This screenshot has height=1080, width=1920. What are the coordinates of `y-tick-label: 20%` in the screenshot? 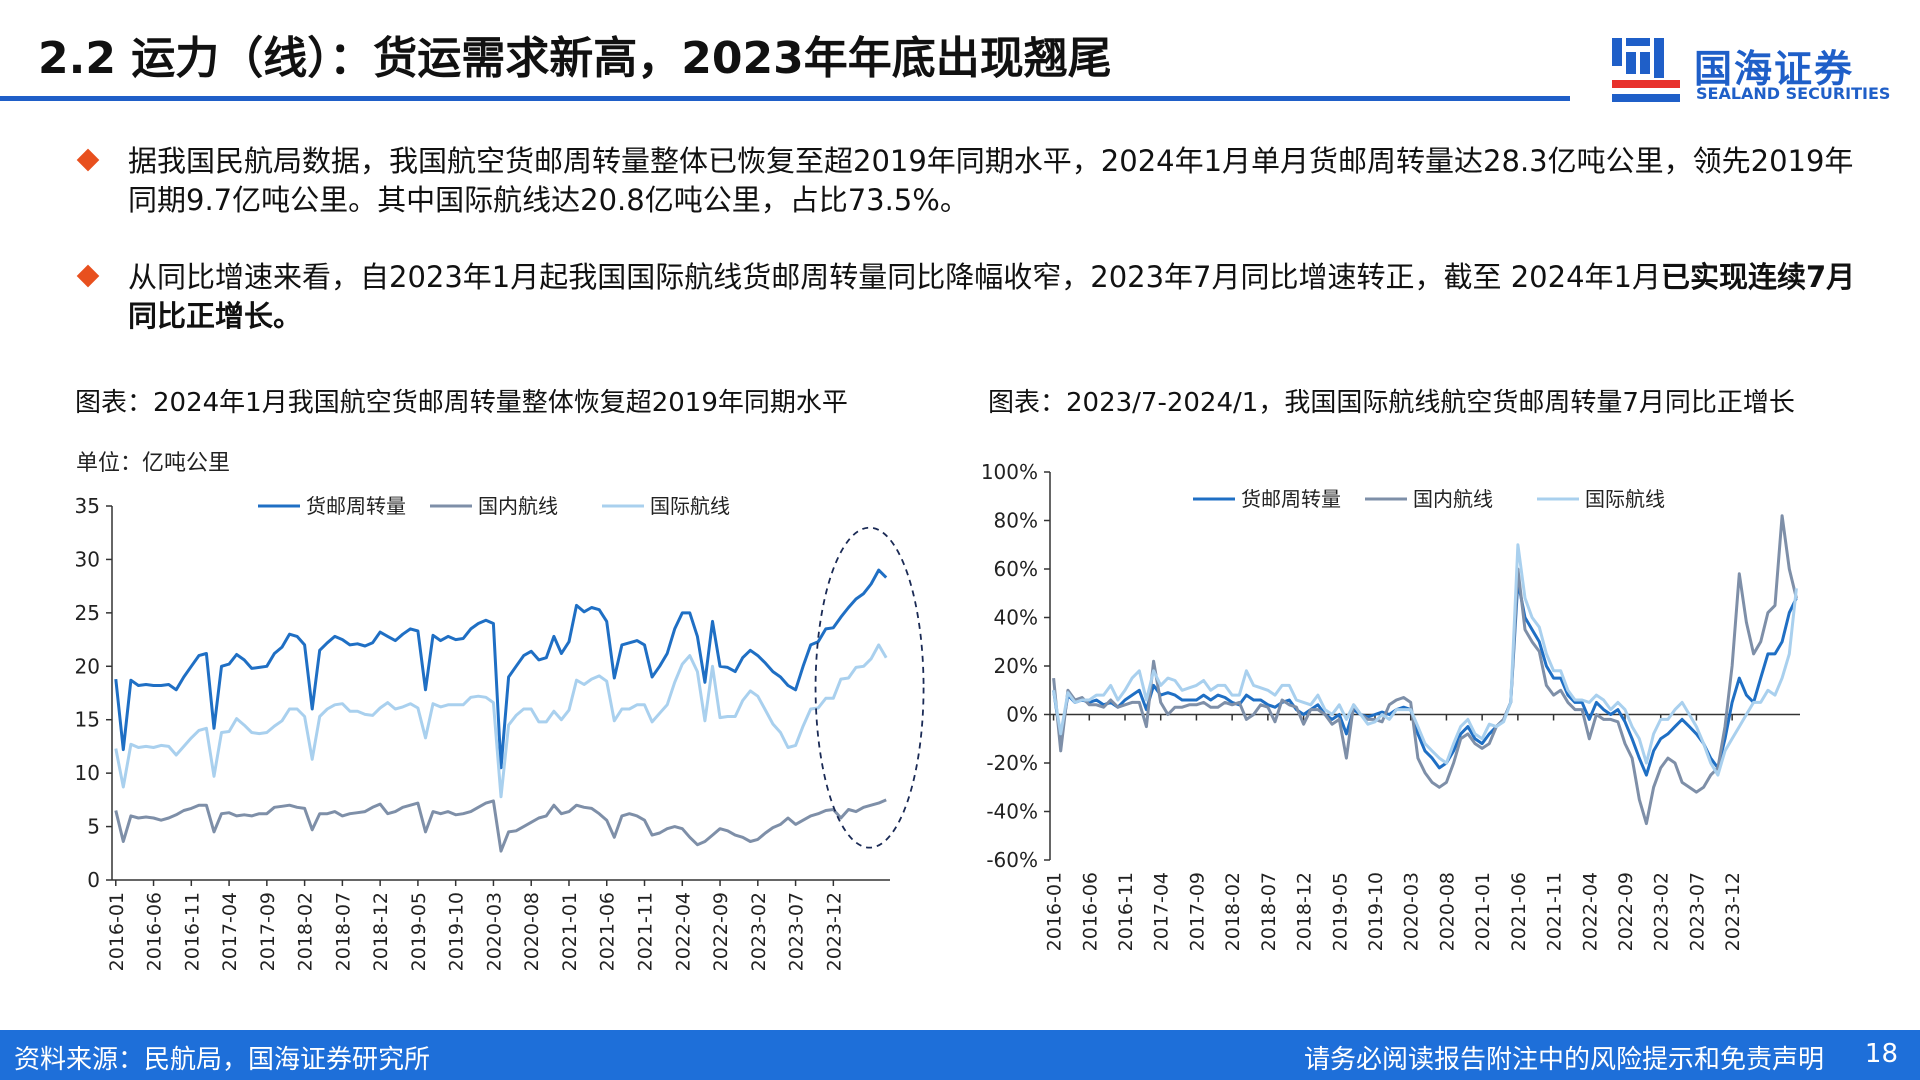 It's located at (1016, 666).